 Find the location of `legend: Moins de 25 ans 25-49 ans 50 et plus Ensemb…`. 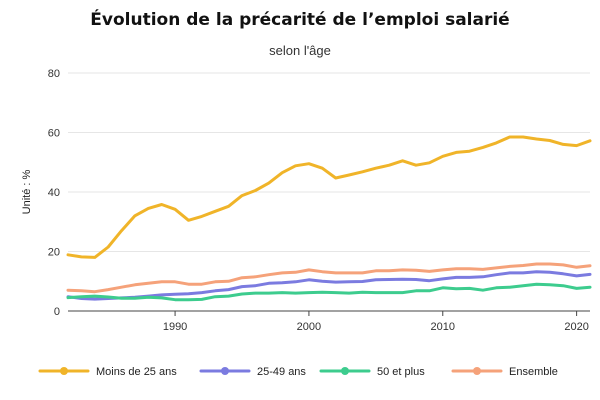

legend: Moins de 25 ans 25-49 ans 50 et plus Ensemb… is located at coordinates (298, 372).